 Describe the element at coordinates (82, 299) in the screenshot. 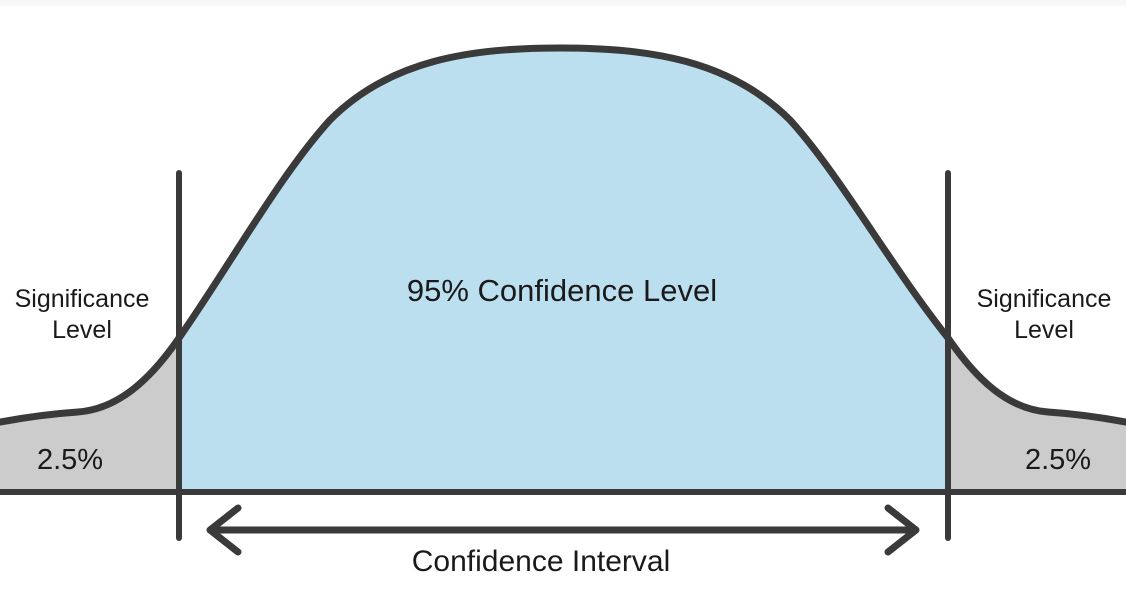

I see `left-significance-label-line1: Significance` at that location.